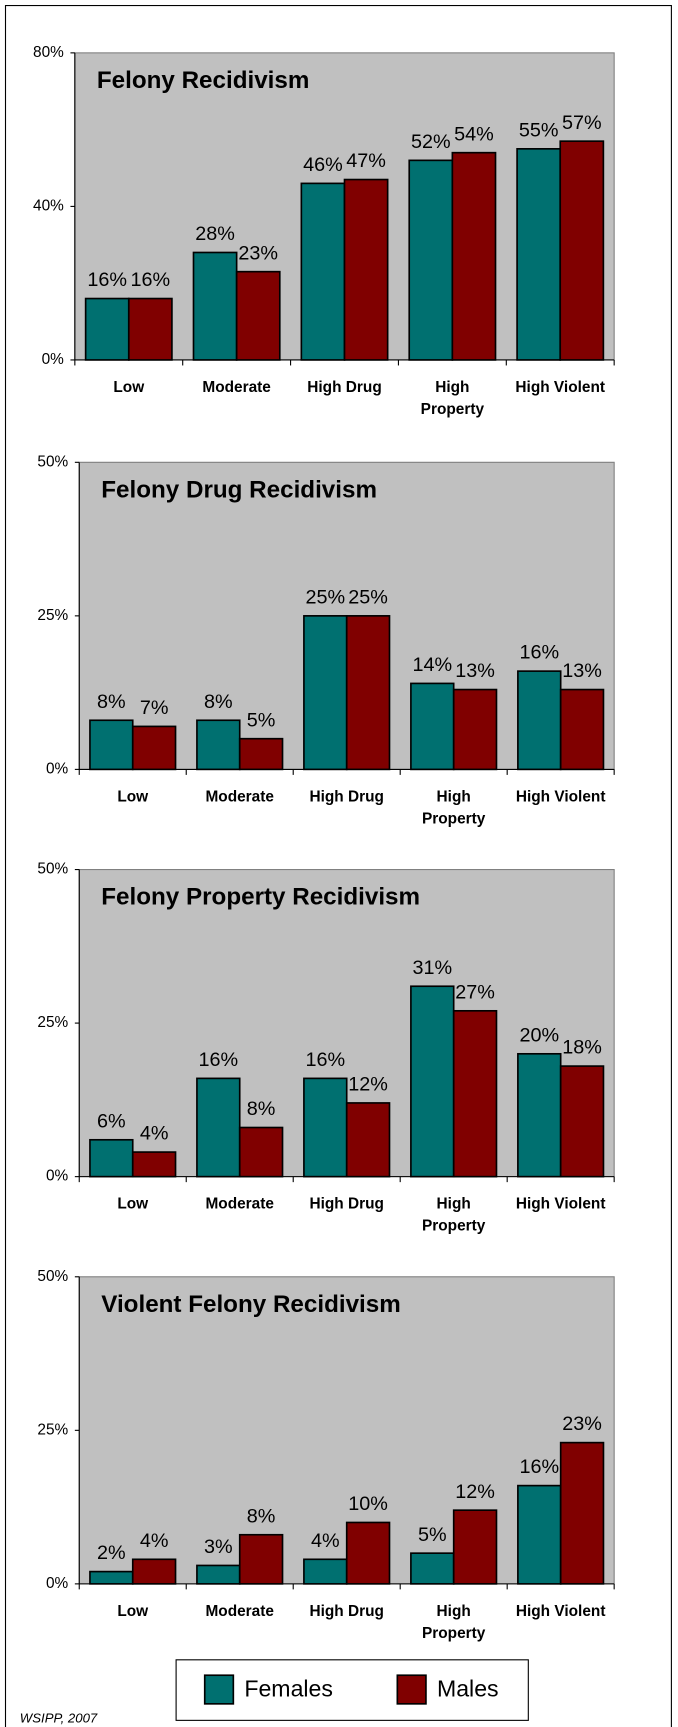 The height and width of the screenshot is (1727, 678). I want to click on footer: WSIPP, 2007, so click(59, 1718).